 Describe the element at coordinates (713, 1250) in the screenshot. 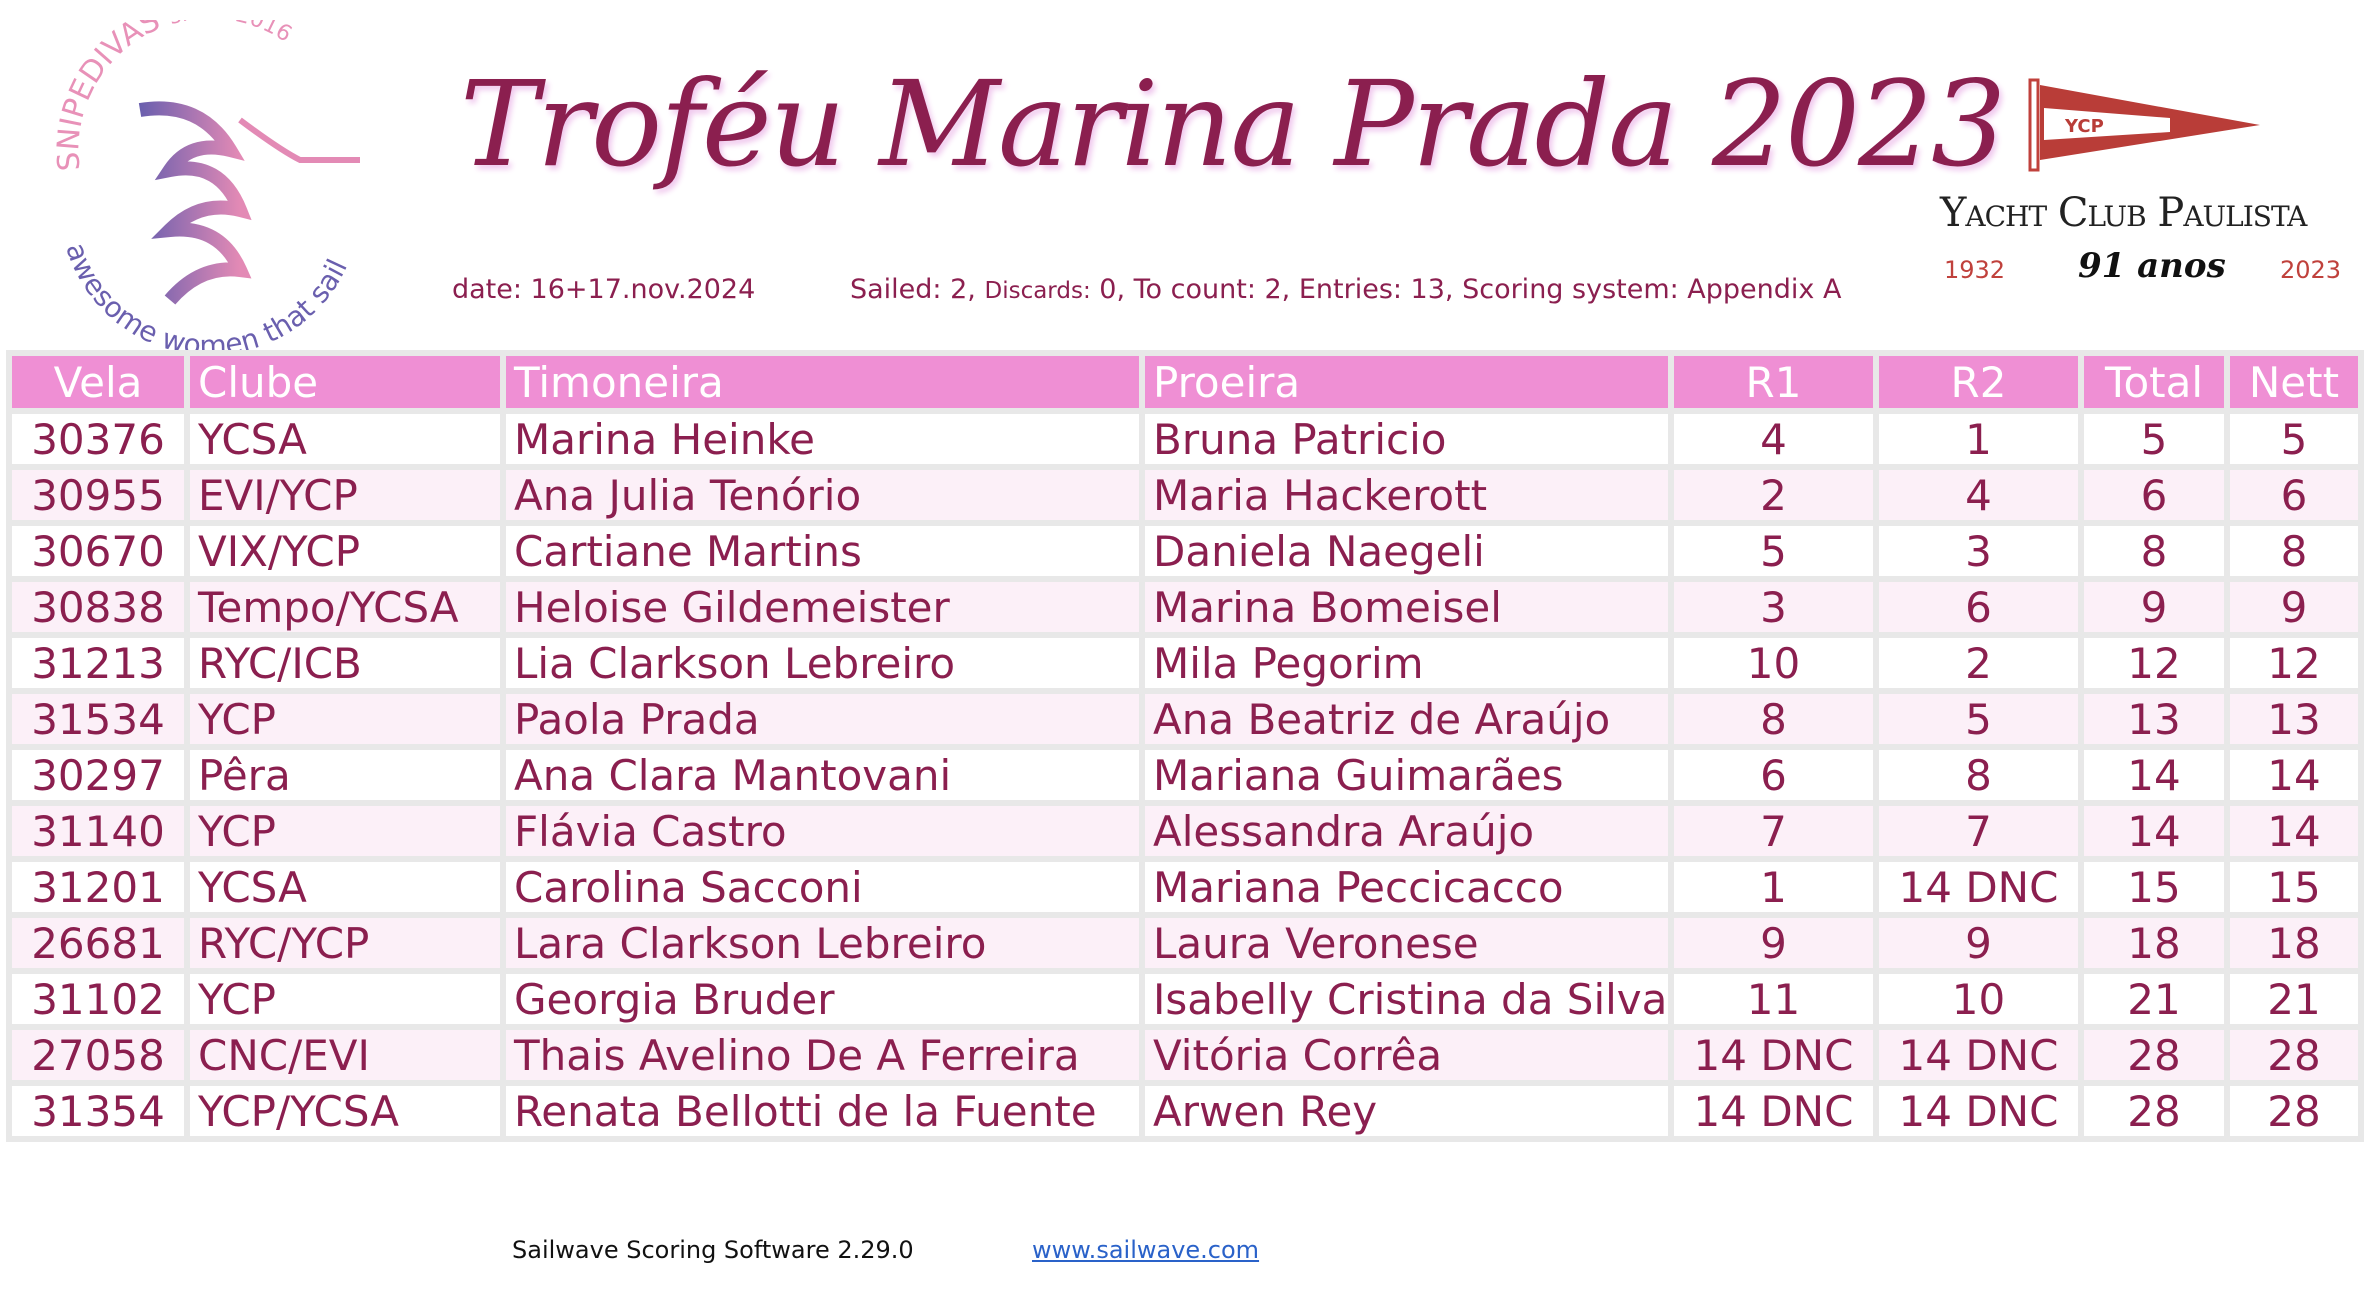

I see `software-credit: Sailwave Scoring Software 2.29.0` at that location.